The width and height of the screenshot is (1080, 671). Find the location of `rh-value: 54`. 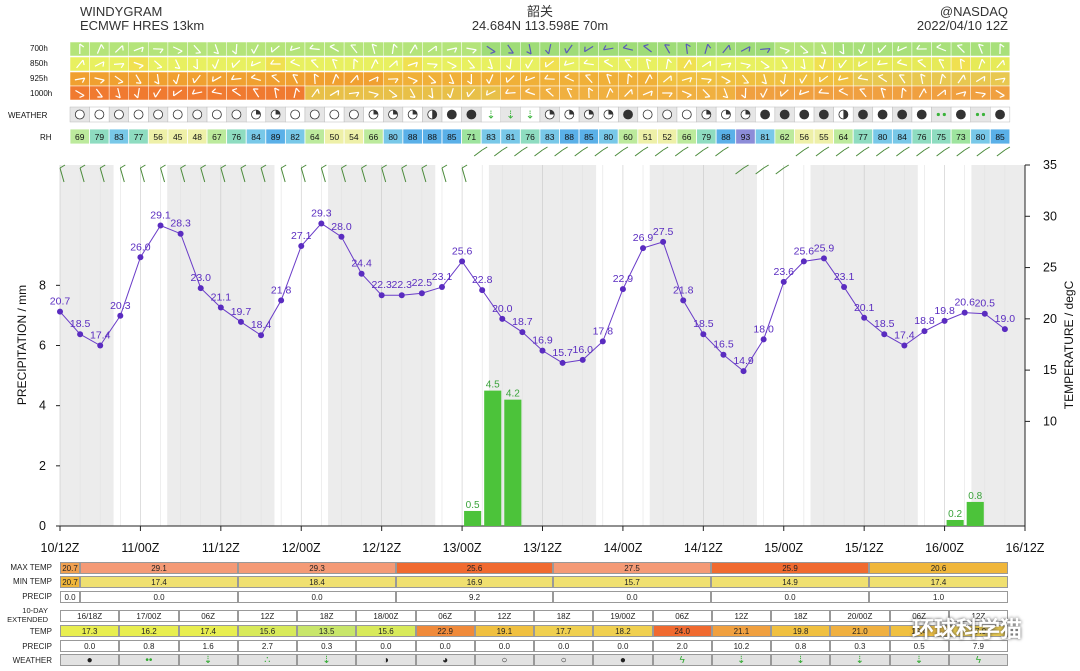

rh-value: 54 is located at coordinates (354, 137).